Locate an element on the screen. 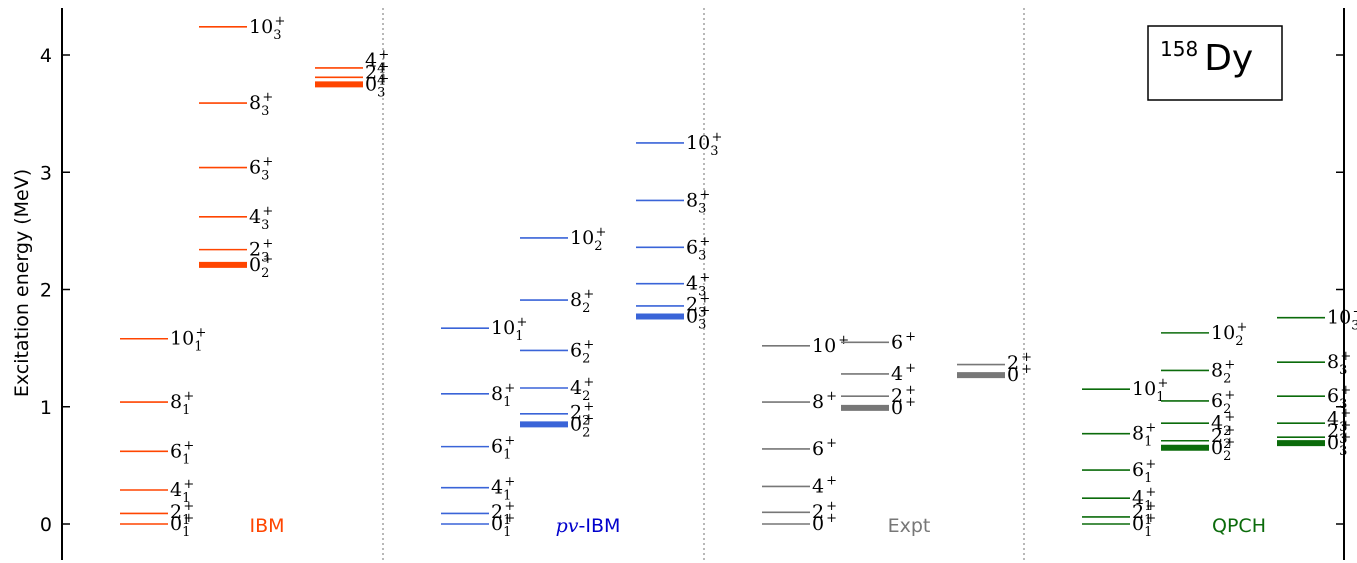 The width and height of the screenshot is (1357, 563). nucleus-element: Dy is located at coordinates (1228, 58).